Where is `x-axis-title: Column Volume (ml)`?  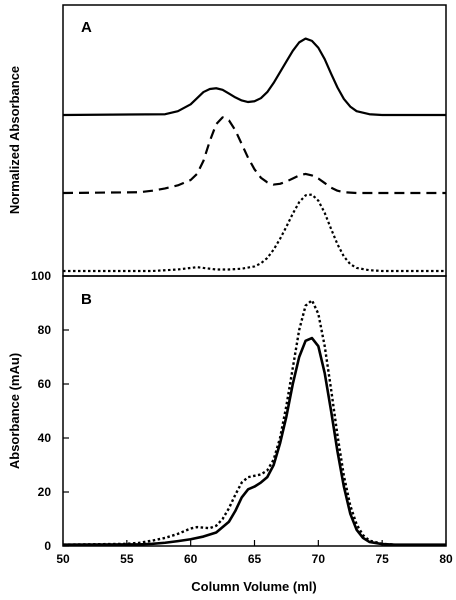 x-axis-title: Column Volume (ml) is located at coordinates (253, 586).